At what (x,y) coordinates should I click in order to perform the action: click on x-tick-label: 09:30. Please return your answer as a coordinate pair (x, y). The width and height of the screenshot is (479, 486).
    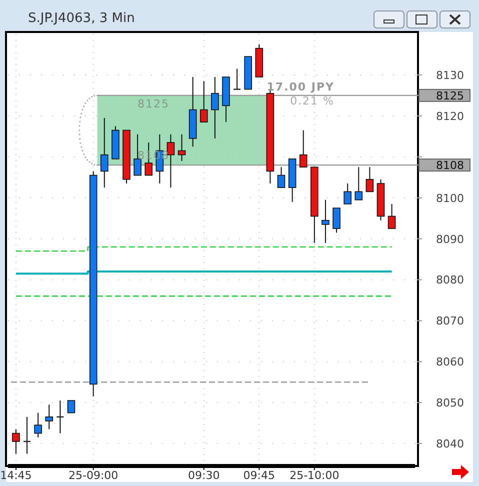
    Looking at the image, I should click on (204, 475).